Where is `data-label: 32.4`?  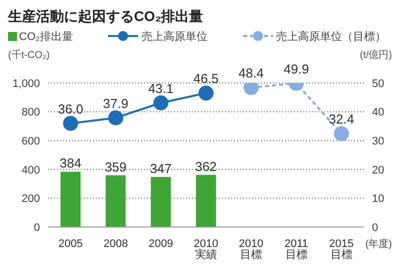
data-label: 32.4 is located at coordinates (341, 119).